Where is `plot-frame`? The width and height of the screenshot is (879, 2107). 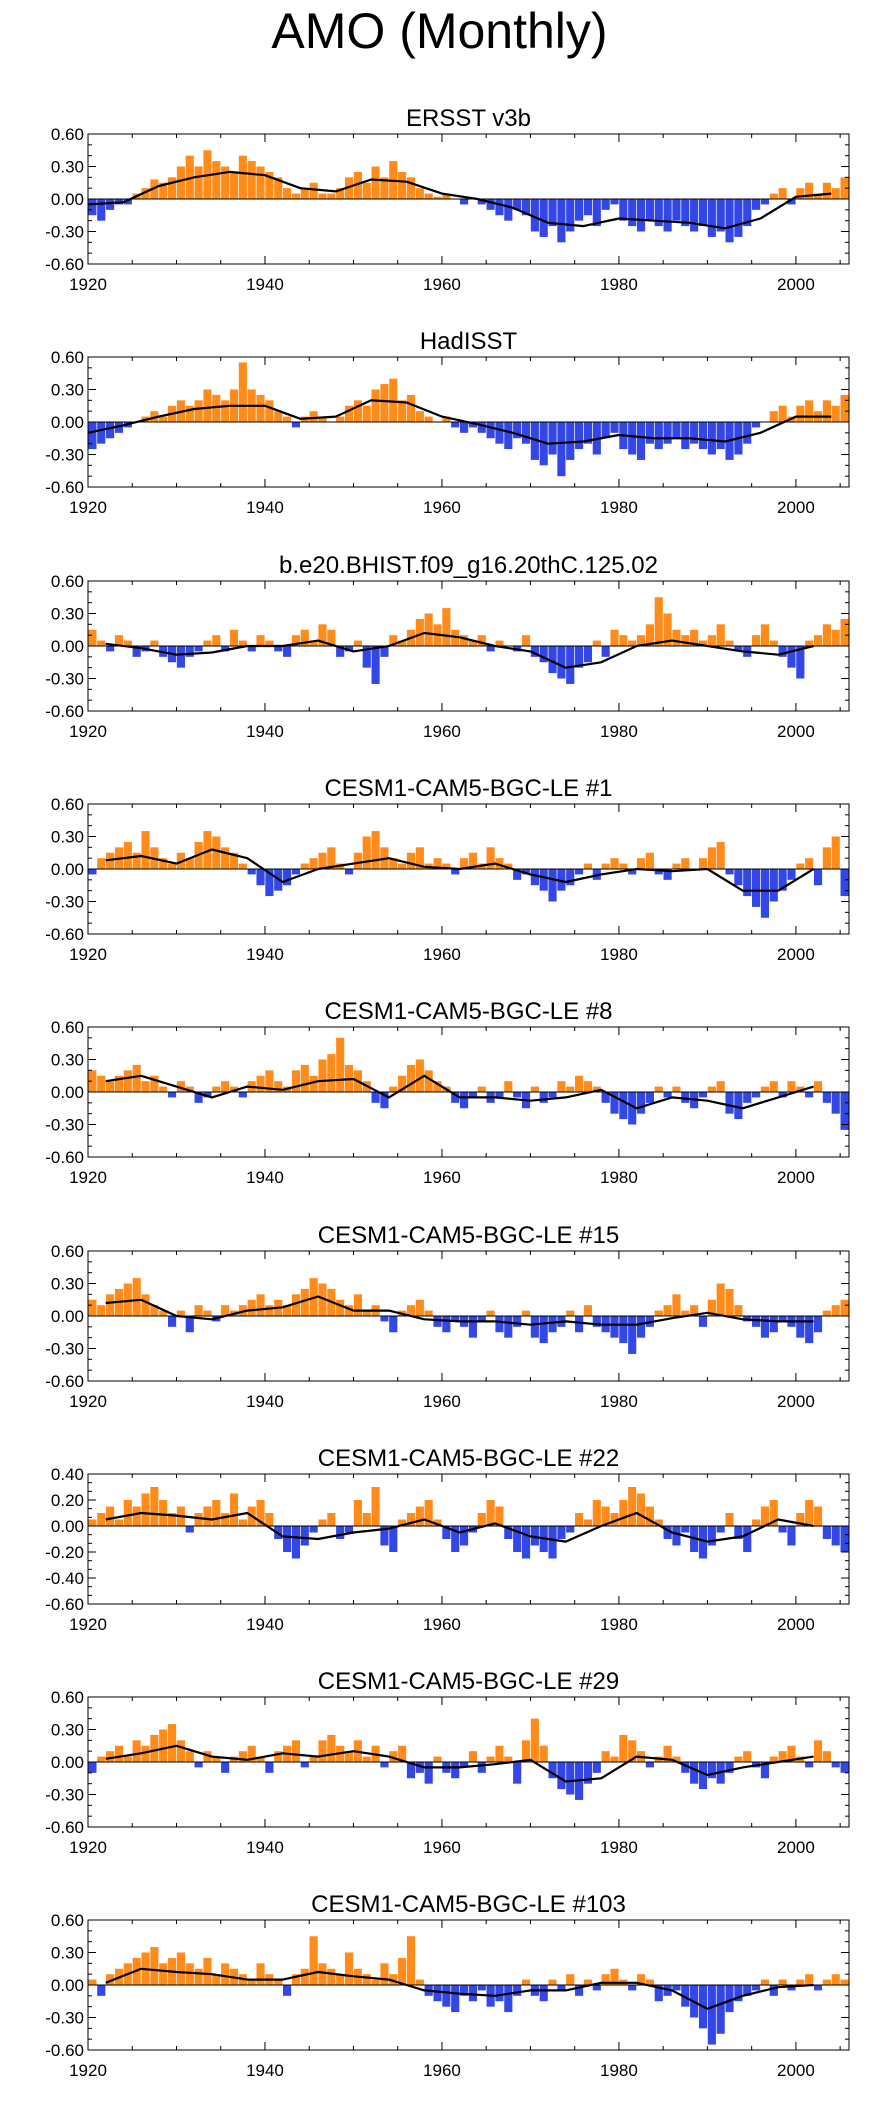
plot-frame is located at coordinates (468, 1539).